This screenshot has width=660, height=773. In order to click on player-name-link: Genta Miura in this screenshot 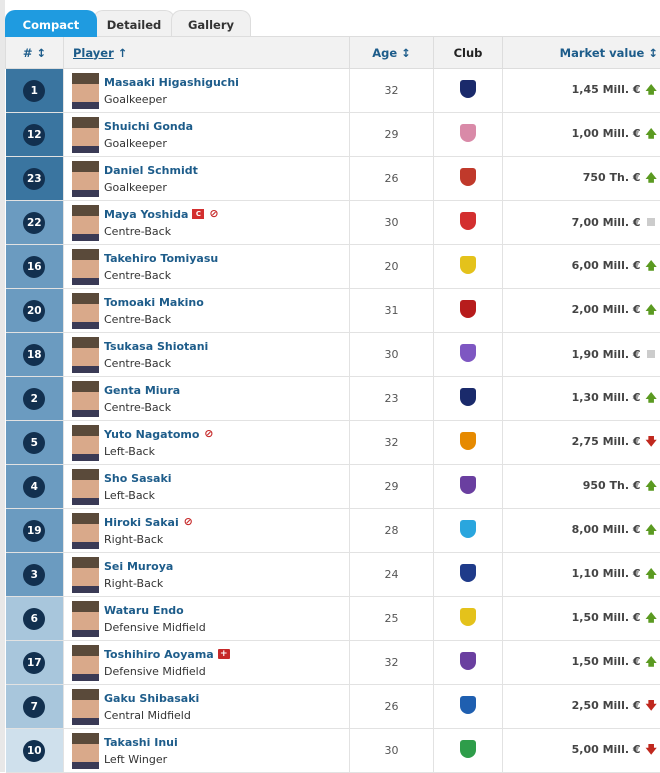, I will do `click(142, 390)`.